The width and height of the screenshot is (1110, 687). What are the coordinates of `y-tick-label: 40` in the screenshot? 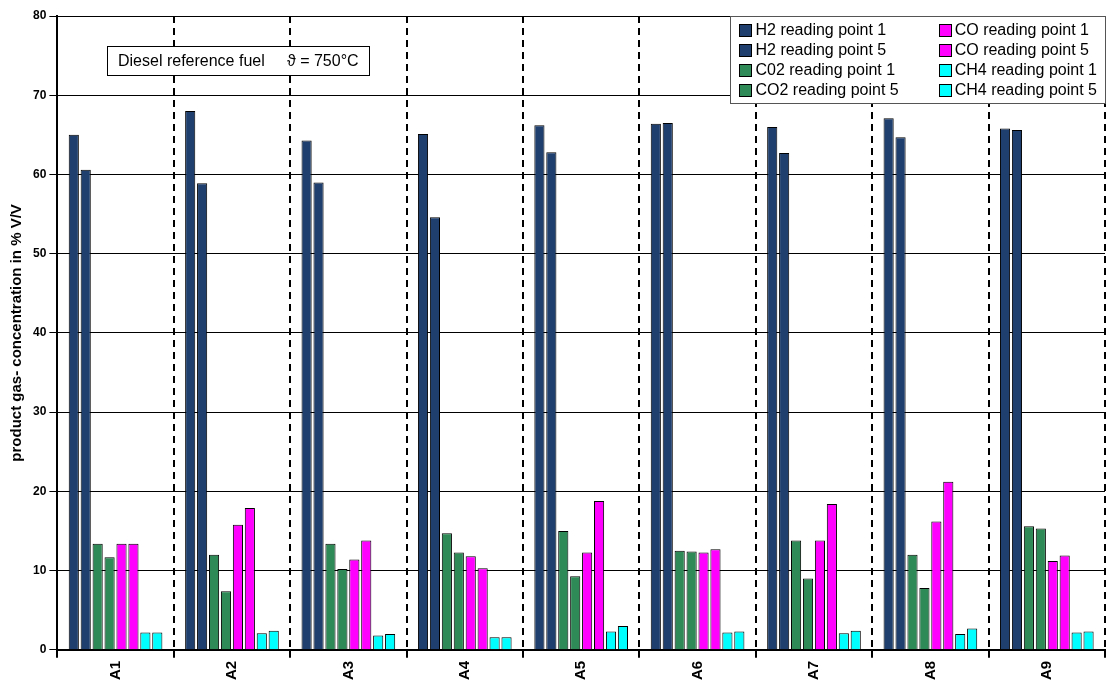 It's located at (39, 332).